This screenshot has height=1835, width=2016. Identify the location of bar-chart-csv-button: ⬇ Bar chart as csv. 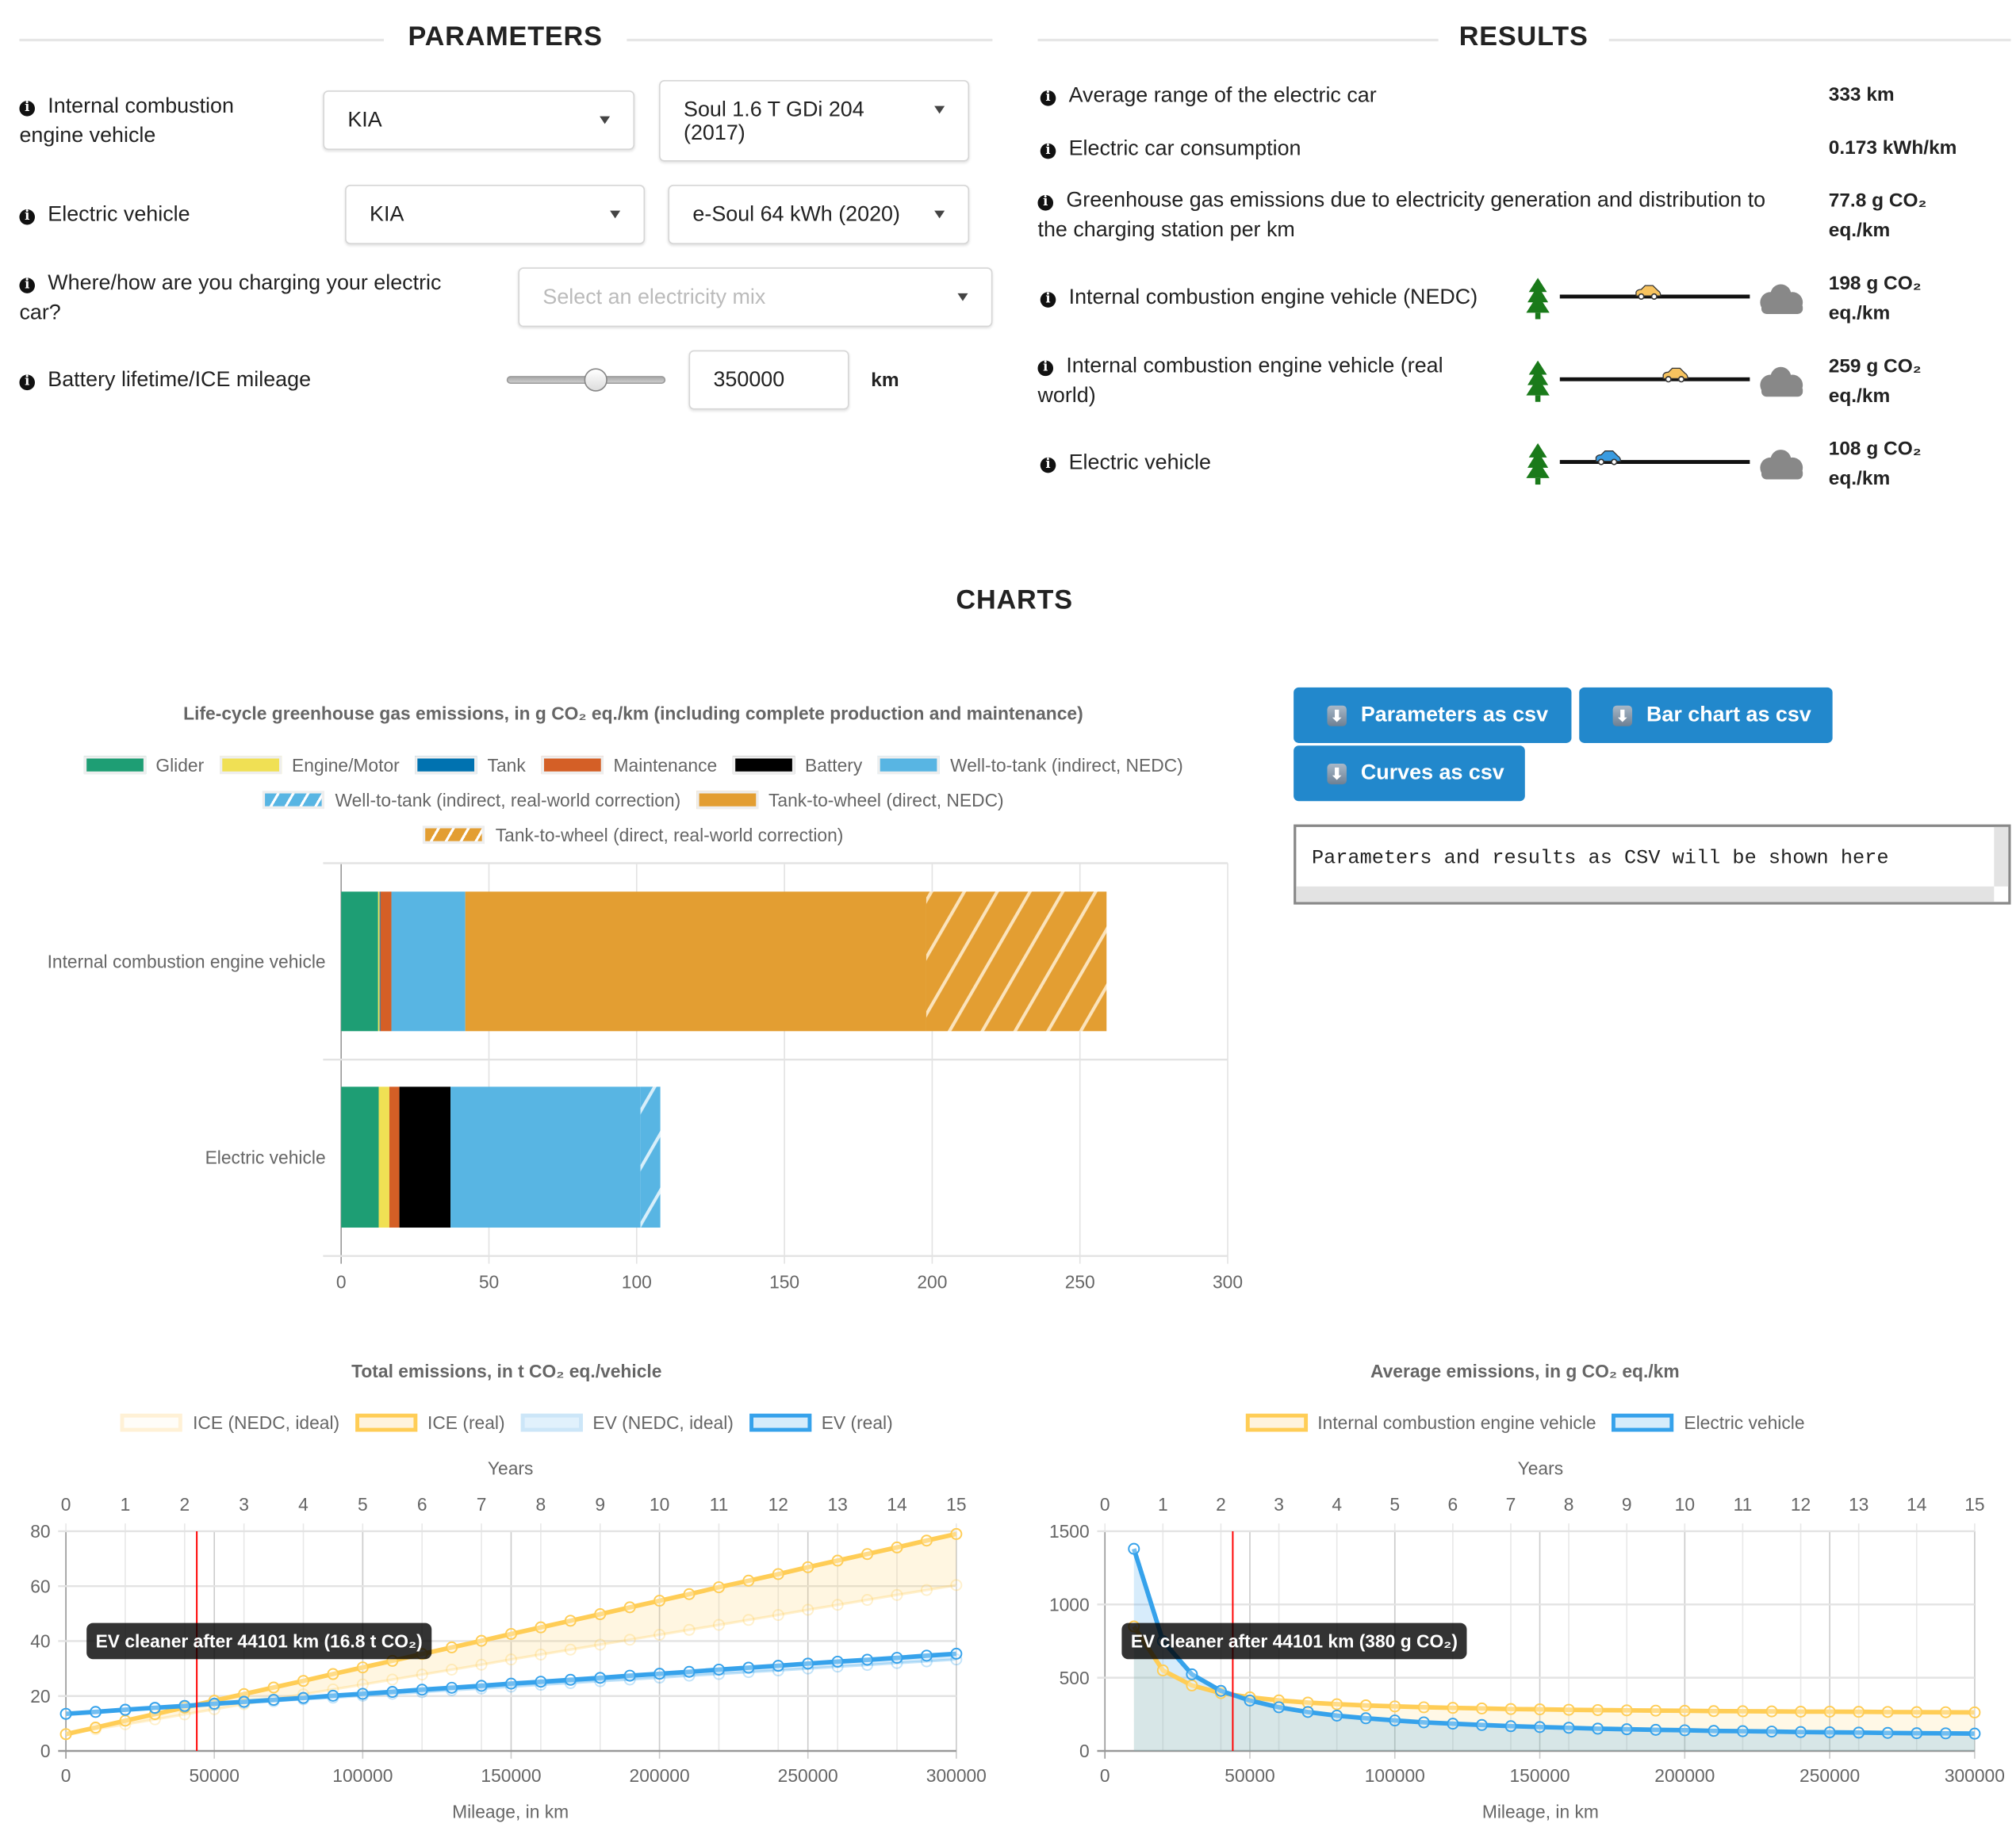
(1706, 715).